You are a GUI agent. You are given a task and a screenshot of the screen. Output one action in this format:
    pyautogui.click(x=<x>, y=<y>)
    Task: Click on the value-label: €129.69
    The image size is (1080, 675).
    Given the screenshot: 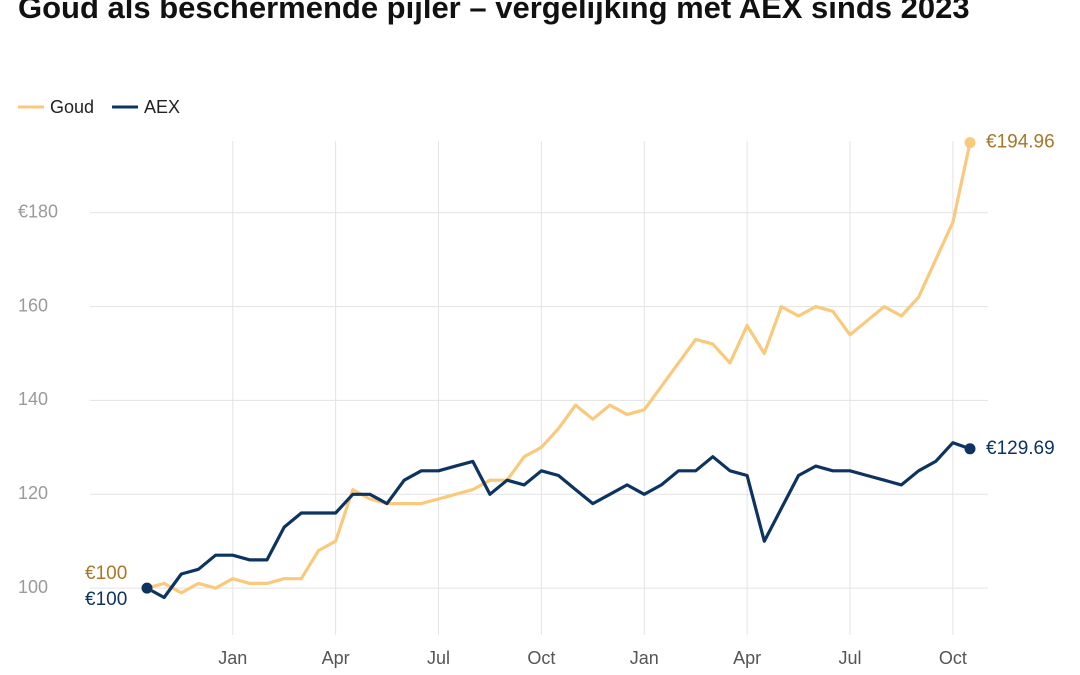 What is the action you would take?
    pyautogui.click(x=1020, y=448)
    